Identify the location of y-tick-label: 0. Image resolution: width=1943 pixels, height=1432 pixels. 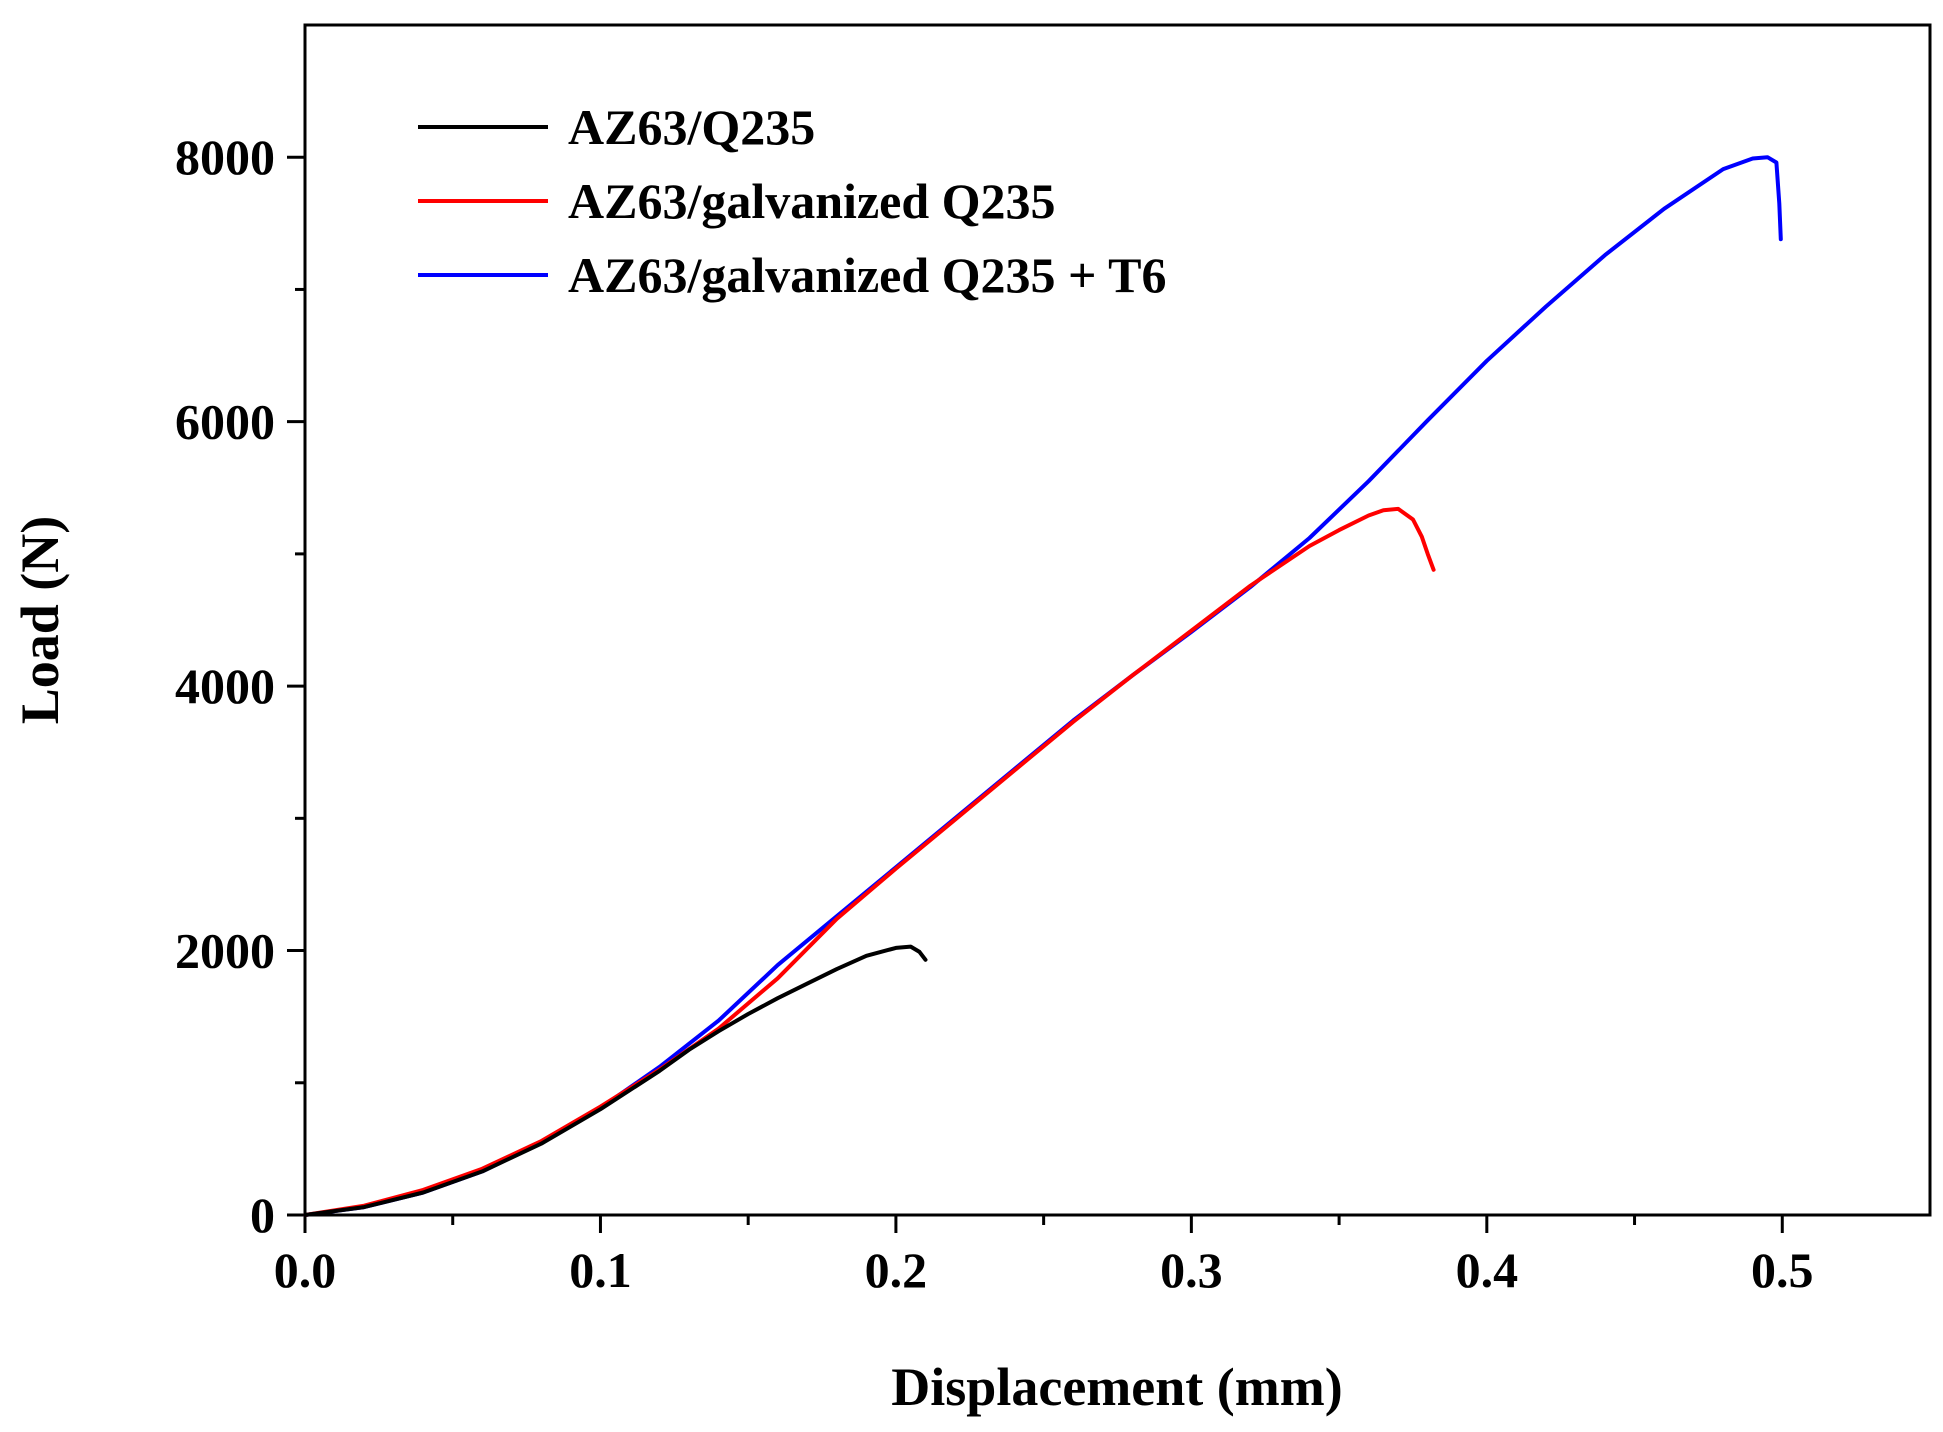
(262, 1215).